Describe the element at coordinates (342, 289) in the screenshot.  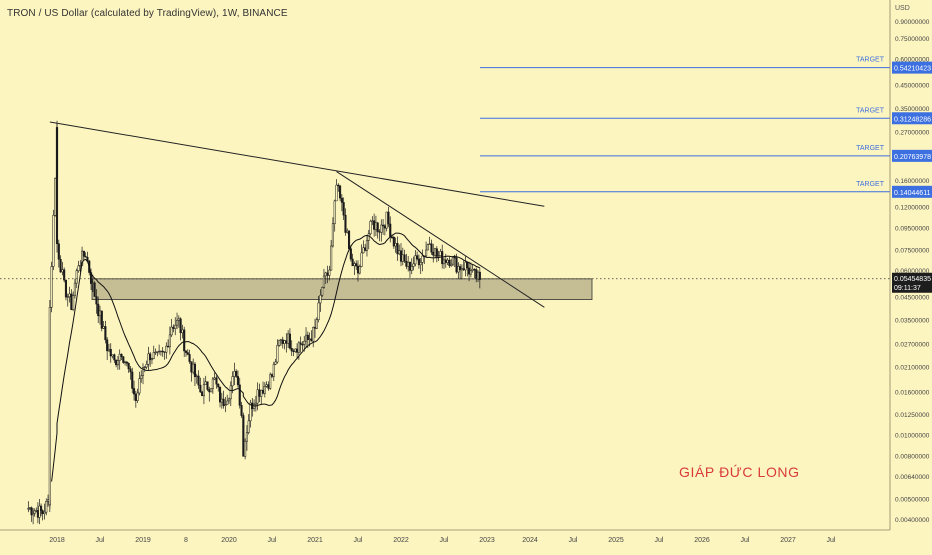
I see `support-zone` at that location.